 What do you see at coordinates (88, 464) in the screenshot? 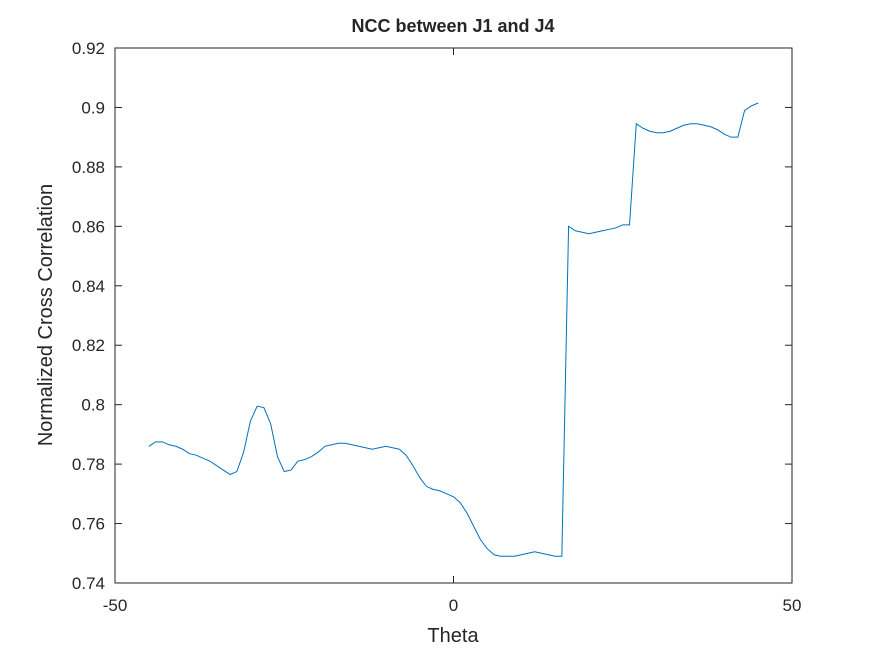
I see `y-tick-label: 0.78` at bounding box center [88, 464].